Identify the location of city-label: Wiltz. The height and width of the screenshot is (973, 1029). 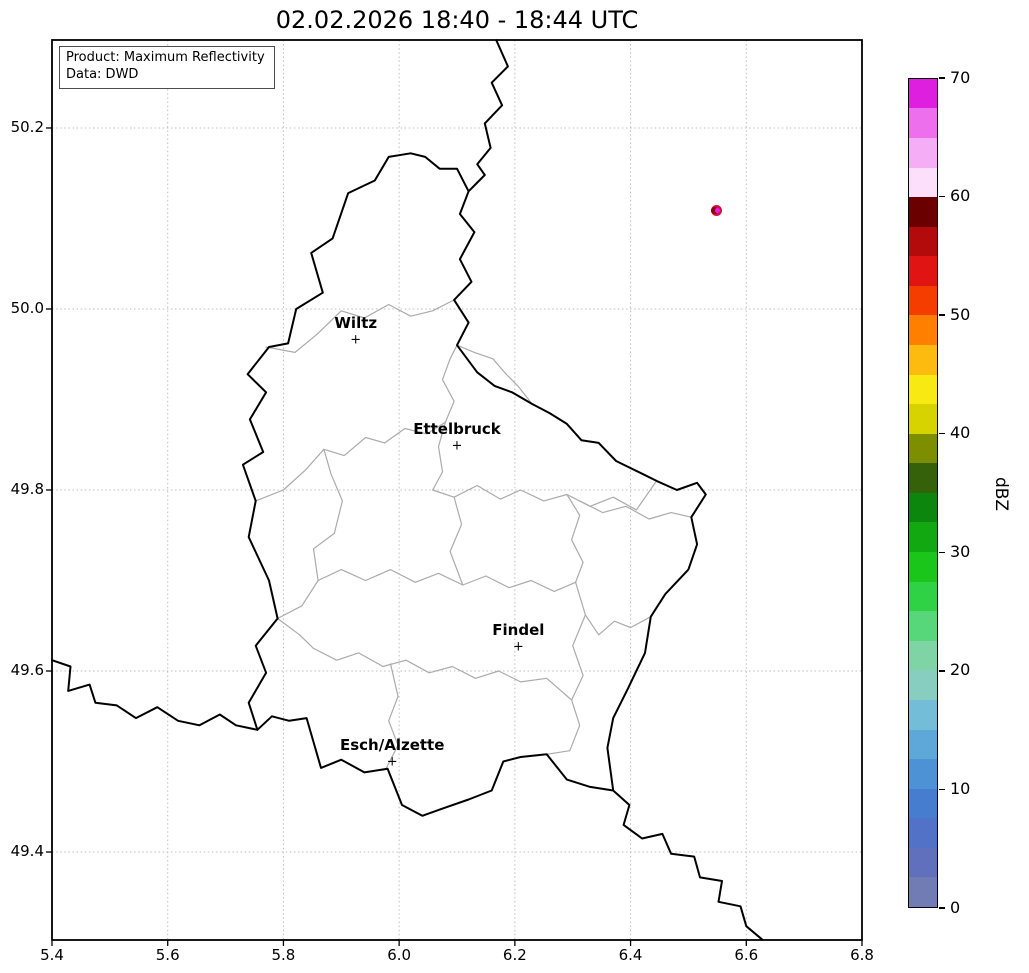
(356, 322).